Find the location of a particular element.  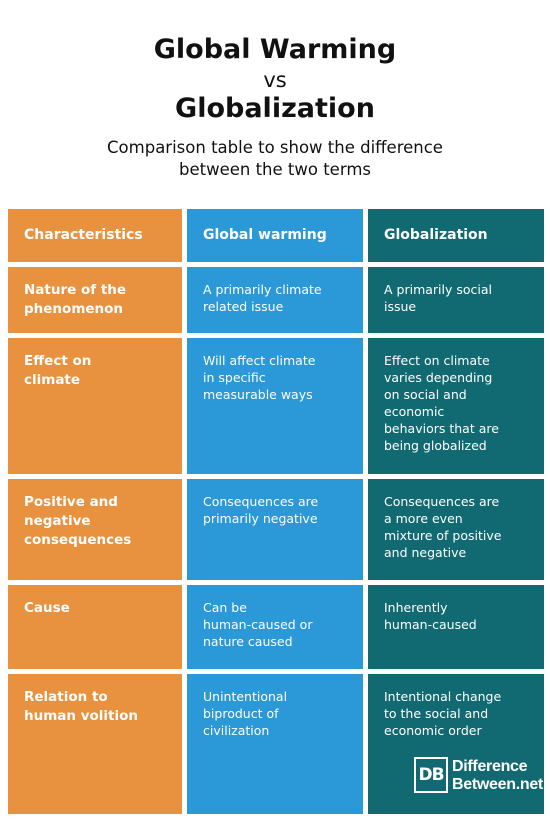

text-line: on social and is located at coordinates (425, 394).